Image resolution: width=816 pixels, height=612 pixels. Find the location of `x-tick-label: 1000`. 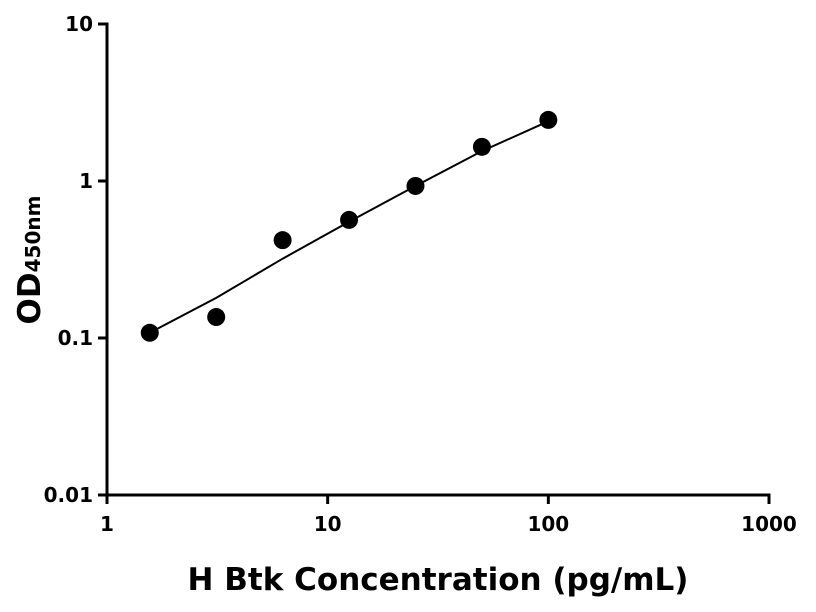

x-tick-label: 1000 is located at coordinates (769, 524).